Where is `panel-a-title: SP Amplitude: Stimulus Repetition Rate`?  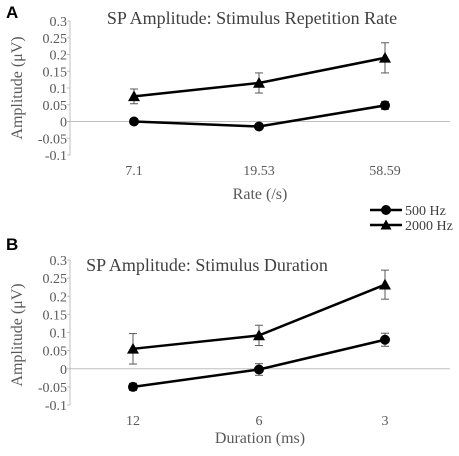
panel-a-title: SP Amplitude: Stimulus Repetition Rate is located at coordinates (252, 18).